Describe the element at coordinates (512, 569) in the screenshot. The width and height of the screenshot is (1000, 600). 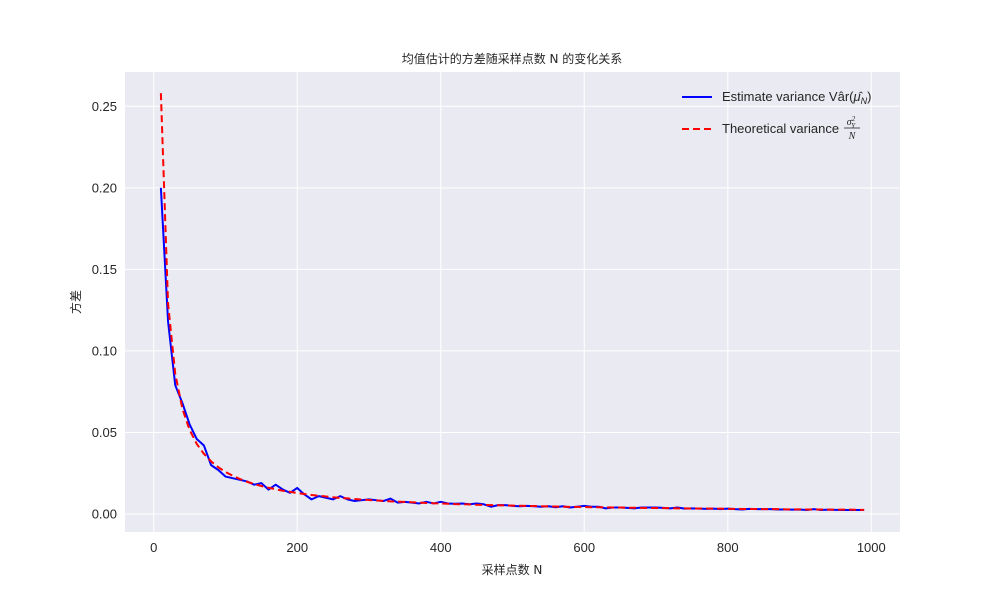
I see `x-axis-label: 采样点数 N` at that location.